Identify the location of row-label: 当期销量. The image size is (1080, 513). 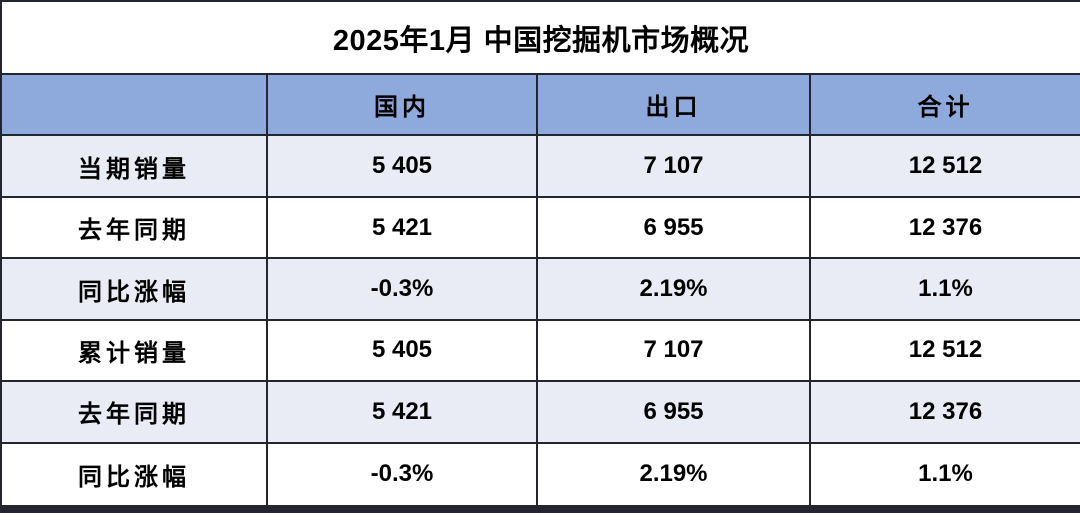
(134, 166).